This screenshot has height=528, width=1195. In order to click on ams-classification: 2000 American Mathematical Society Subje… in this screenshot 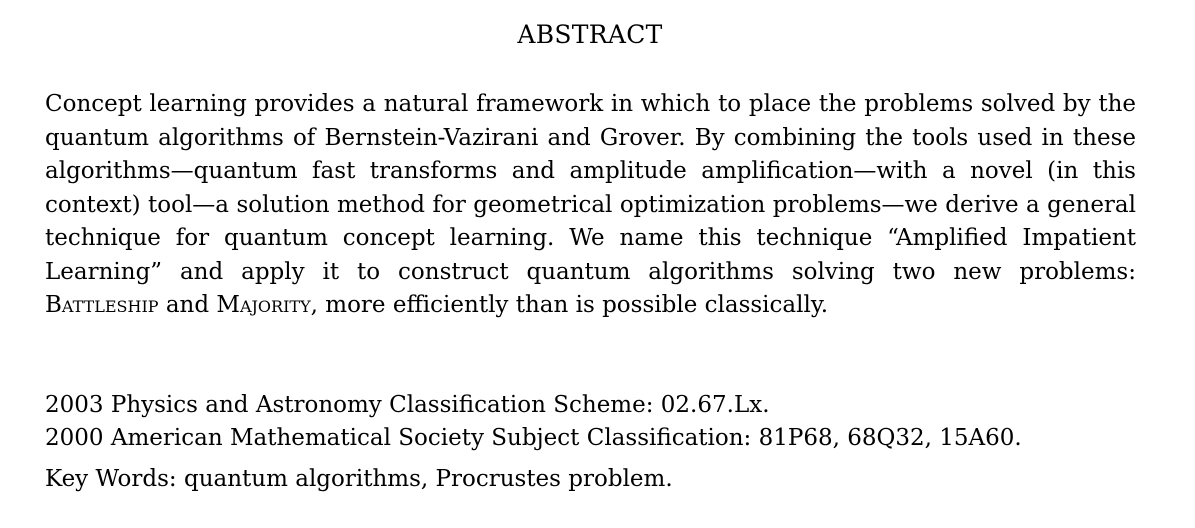, I will do `click(533, 438)`.